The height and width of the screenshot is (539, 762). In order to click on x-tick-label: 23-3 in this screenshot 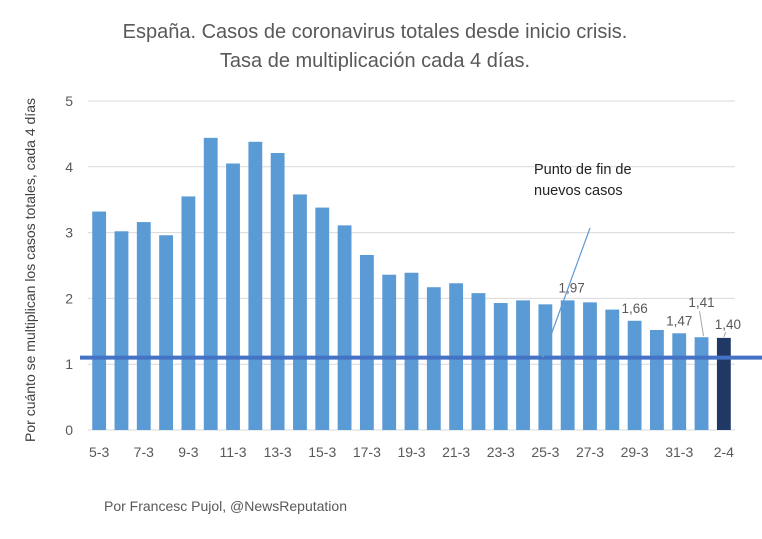, I will do `click(501, 452)`.